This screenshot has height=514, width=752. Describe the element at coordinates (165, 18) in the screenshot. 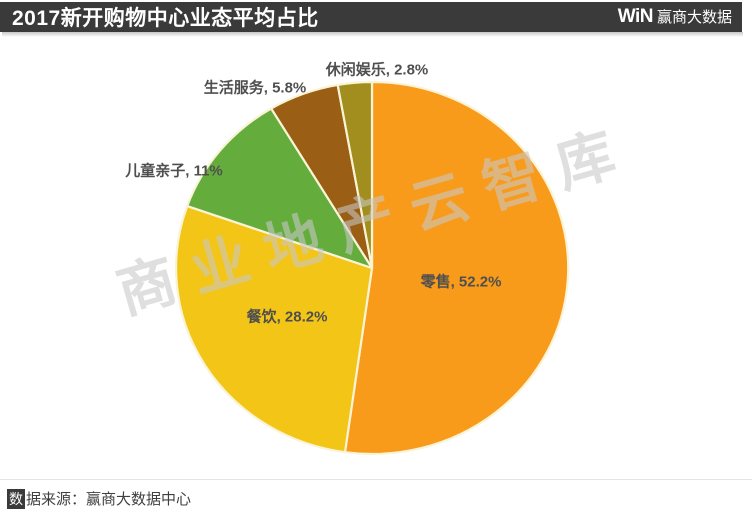

I see `page-title: 2017新开购物中心业态平均占比` at that location.